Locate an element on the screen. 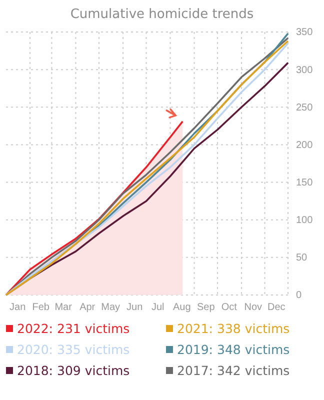  x-tick-label: Jul is located at coordinates (157, 308).